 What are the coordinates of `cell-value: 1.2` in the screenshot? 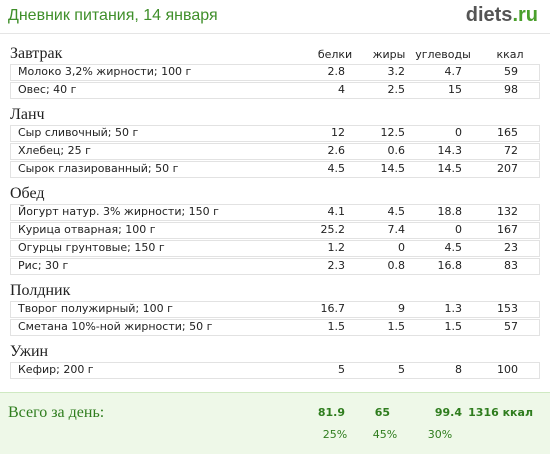 It's located at (336, 247).